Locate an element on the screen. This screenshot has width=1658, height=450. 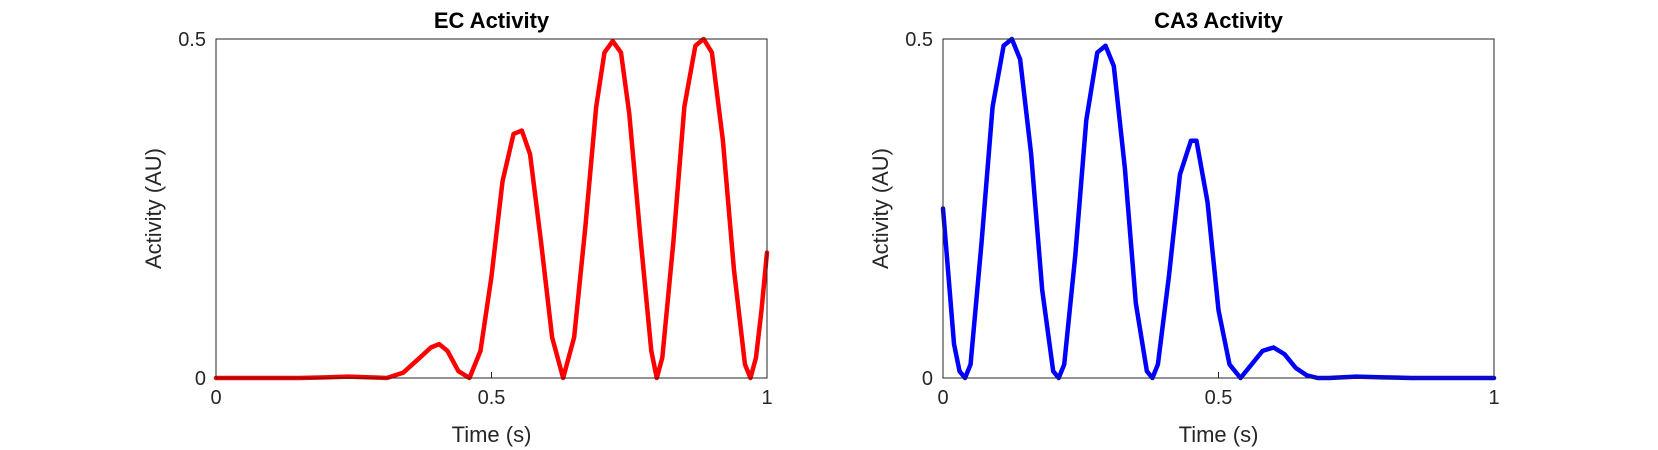
chart-title: EC Activity is located at coordinates (492, 20).